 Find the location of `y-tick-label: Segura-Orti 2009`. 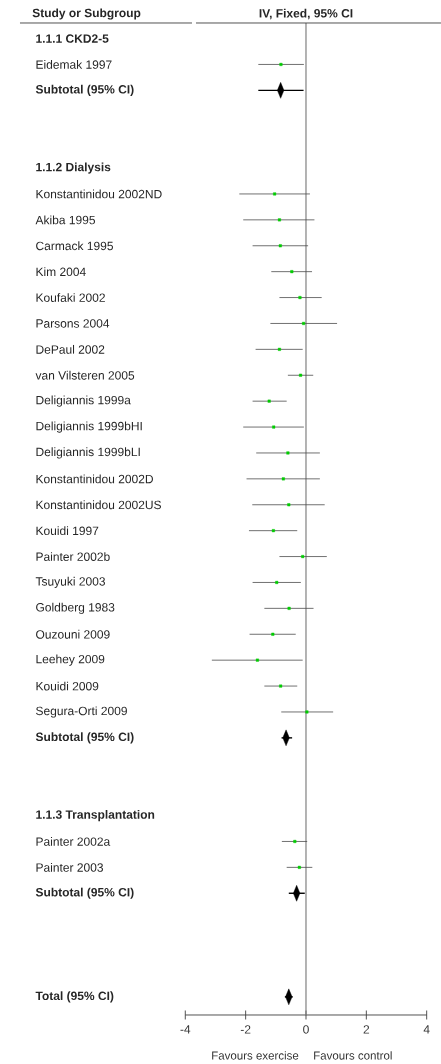

y-tick-label: Segura-Orti 2009 is located at coordinates (81, 712).